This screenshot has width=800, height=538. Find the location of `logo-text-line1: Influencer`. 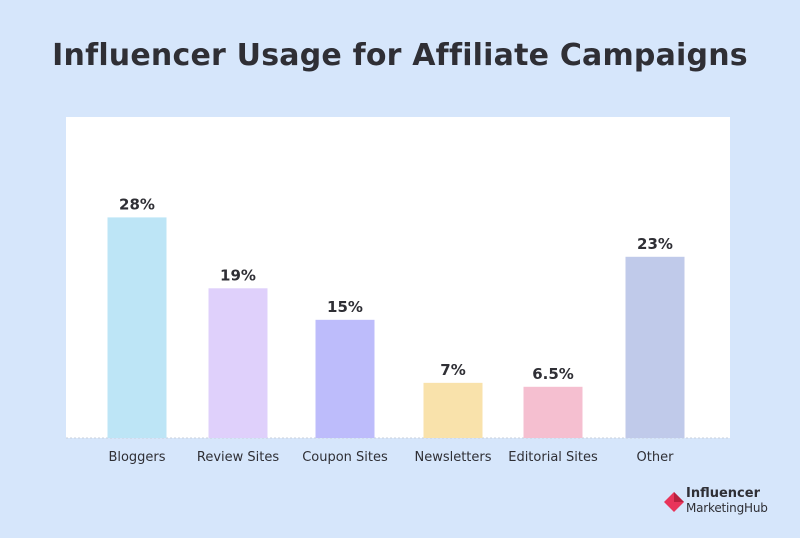

logo-text-line1: Influencer is located at coordinates (723, 493).